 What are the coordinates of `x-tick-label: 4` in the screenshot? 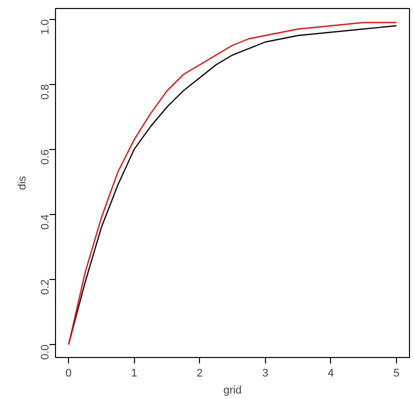 It's located at (331, 374).